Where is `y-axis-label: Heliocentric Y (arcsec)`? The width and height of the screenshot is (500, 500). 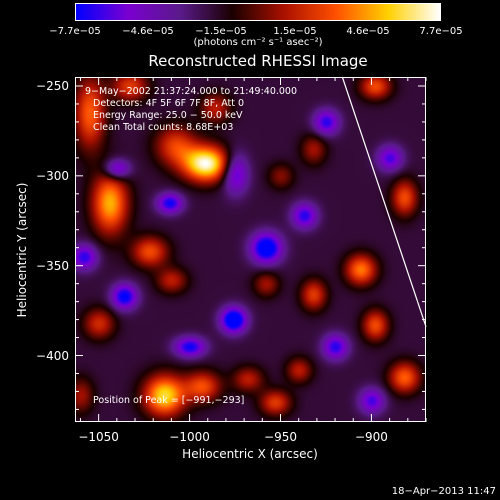 y-axis-label: Heliocentric Y (arcsec) is located at coordinates (22, 250).